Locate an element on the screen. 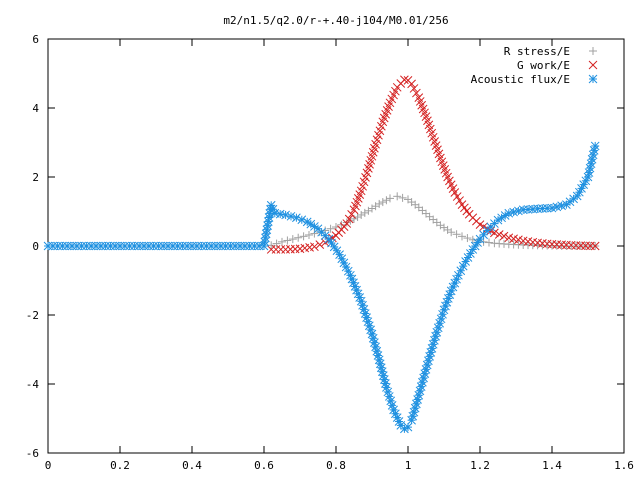  x-tick-label: 0.4 is located at coordinates (192, 465).